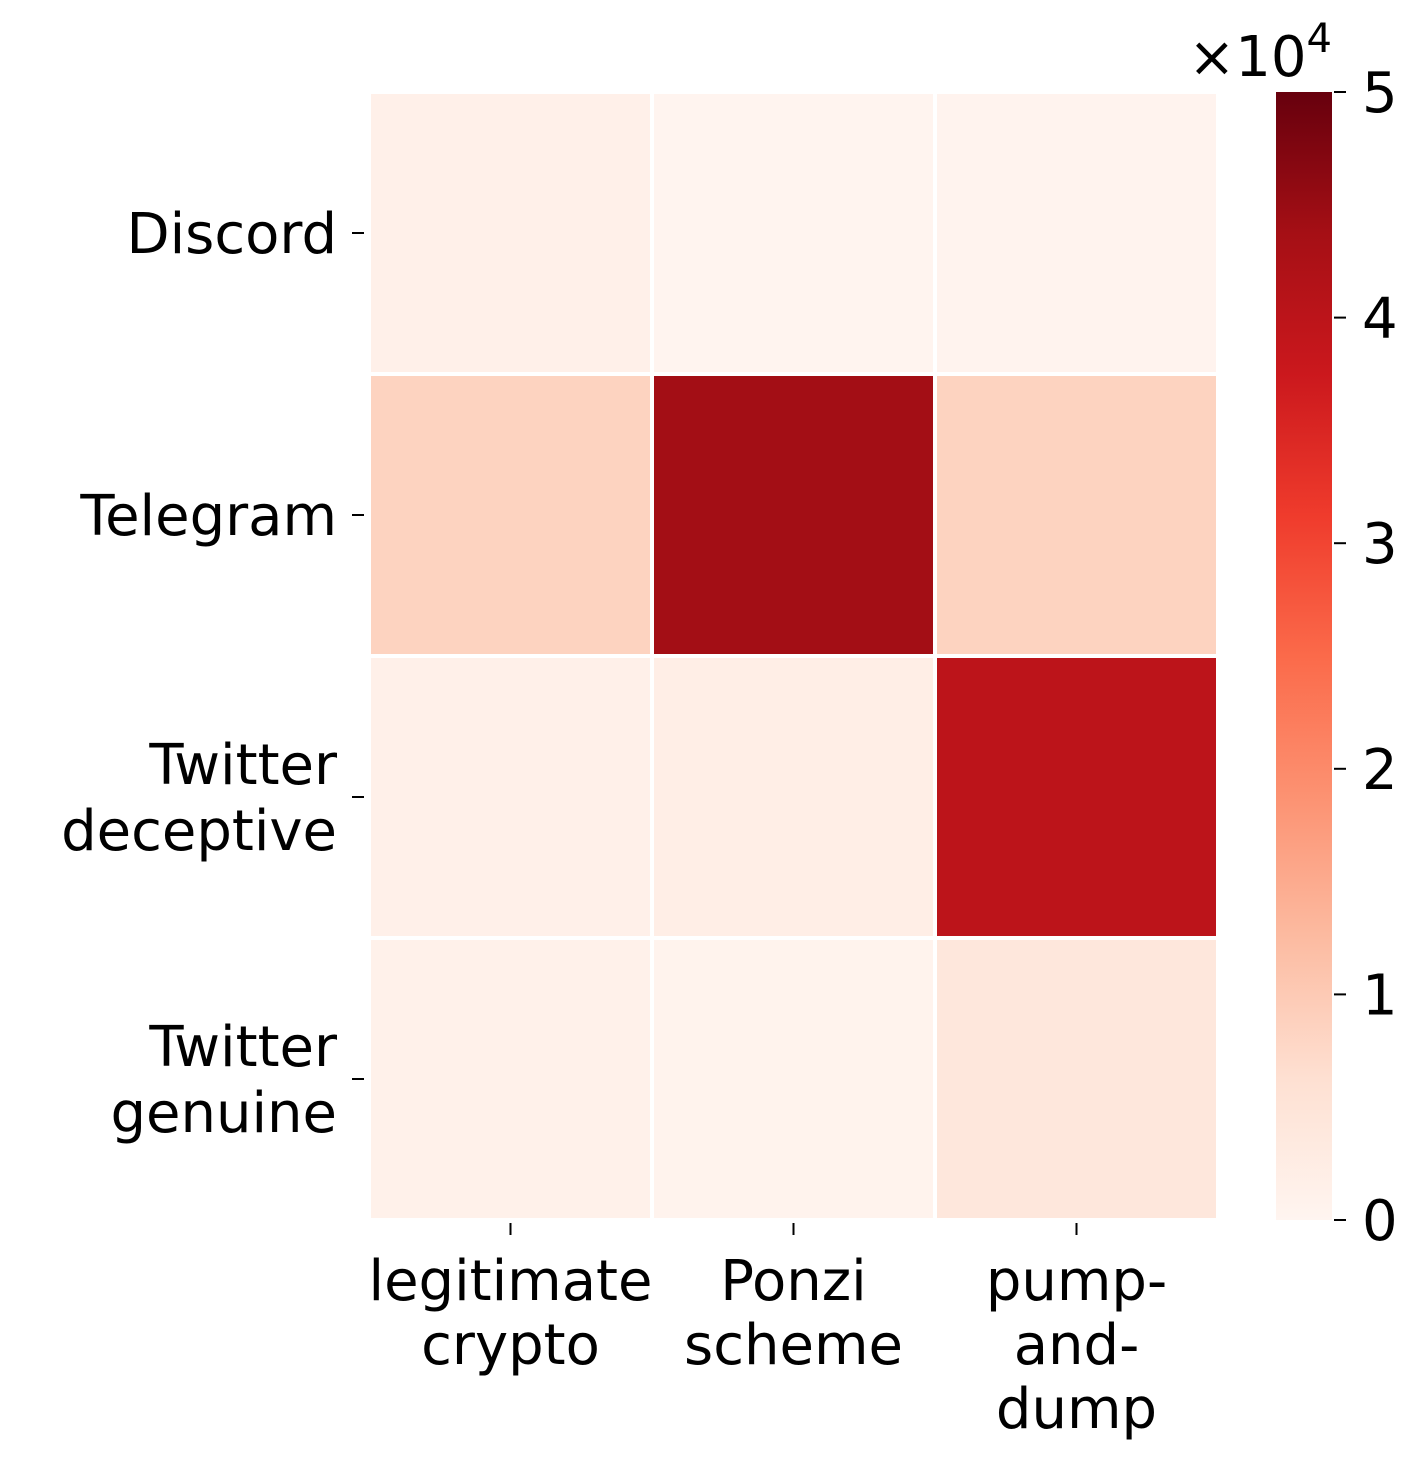 The height and width of the screenshot is (1482, 1428). I want to click on colorbar-multiplier: ×10⁴, so click(1260, 53).